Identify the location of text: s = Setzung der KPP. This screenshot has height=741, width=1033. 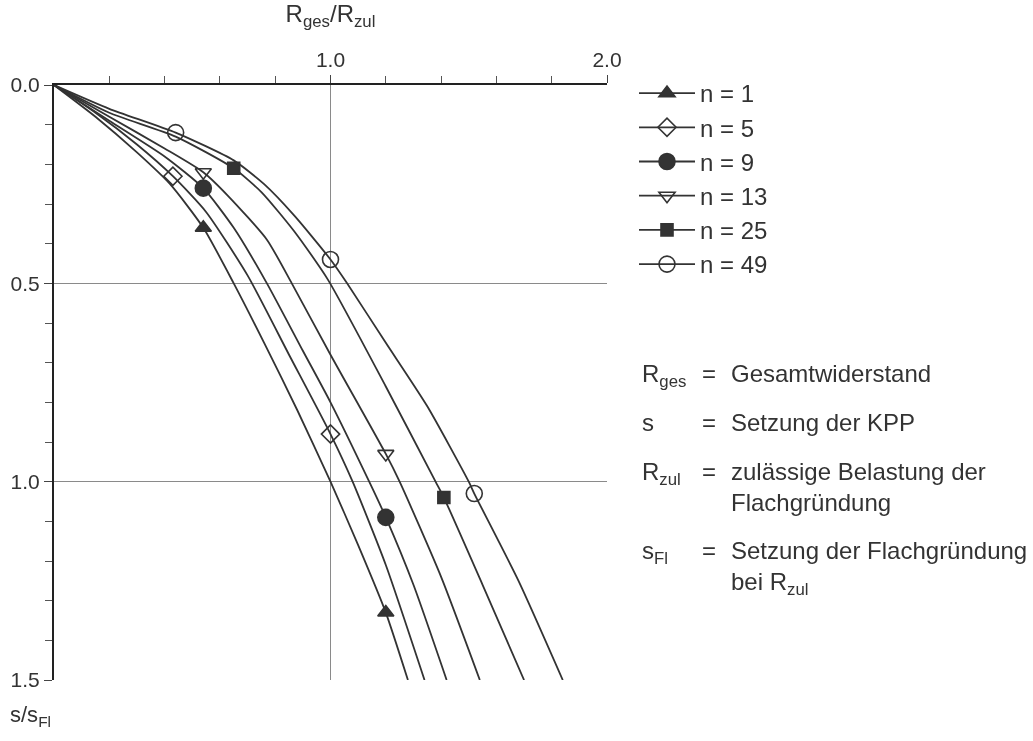
(779, 422).